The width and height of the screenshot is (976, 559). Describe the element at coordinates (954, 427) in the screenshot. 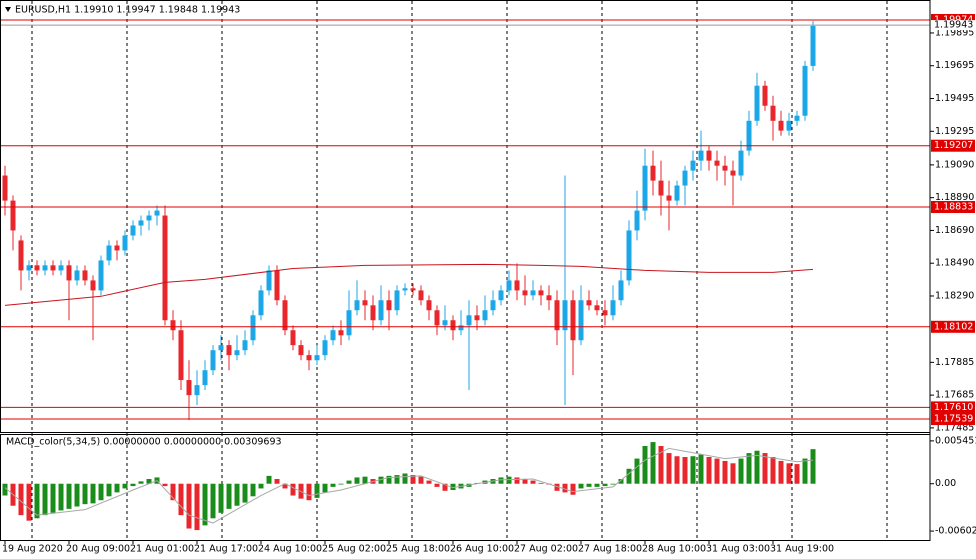

I see `y-tick-label: 1.17485` at that location.